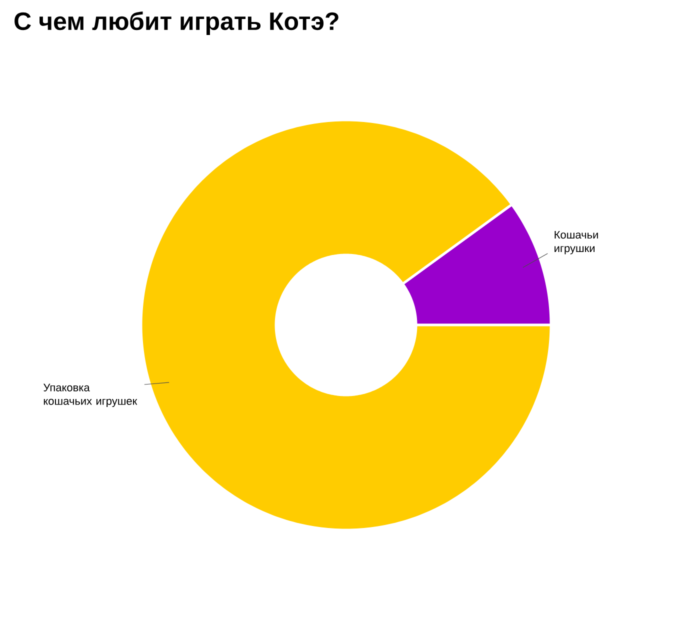 The width and height of the screenshot is (700, 618). Describe the element at coordinates (90, 396) in the screenshot. I see `slice-label: Упаковка кошачьих игрушек` at that location.